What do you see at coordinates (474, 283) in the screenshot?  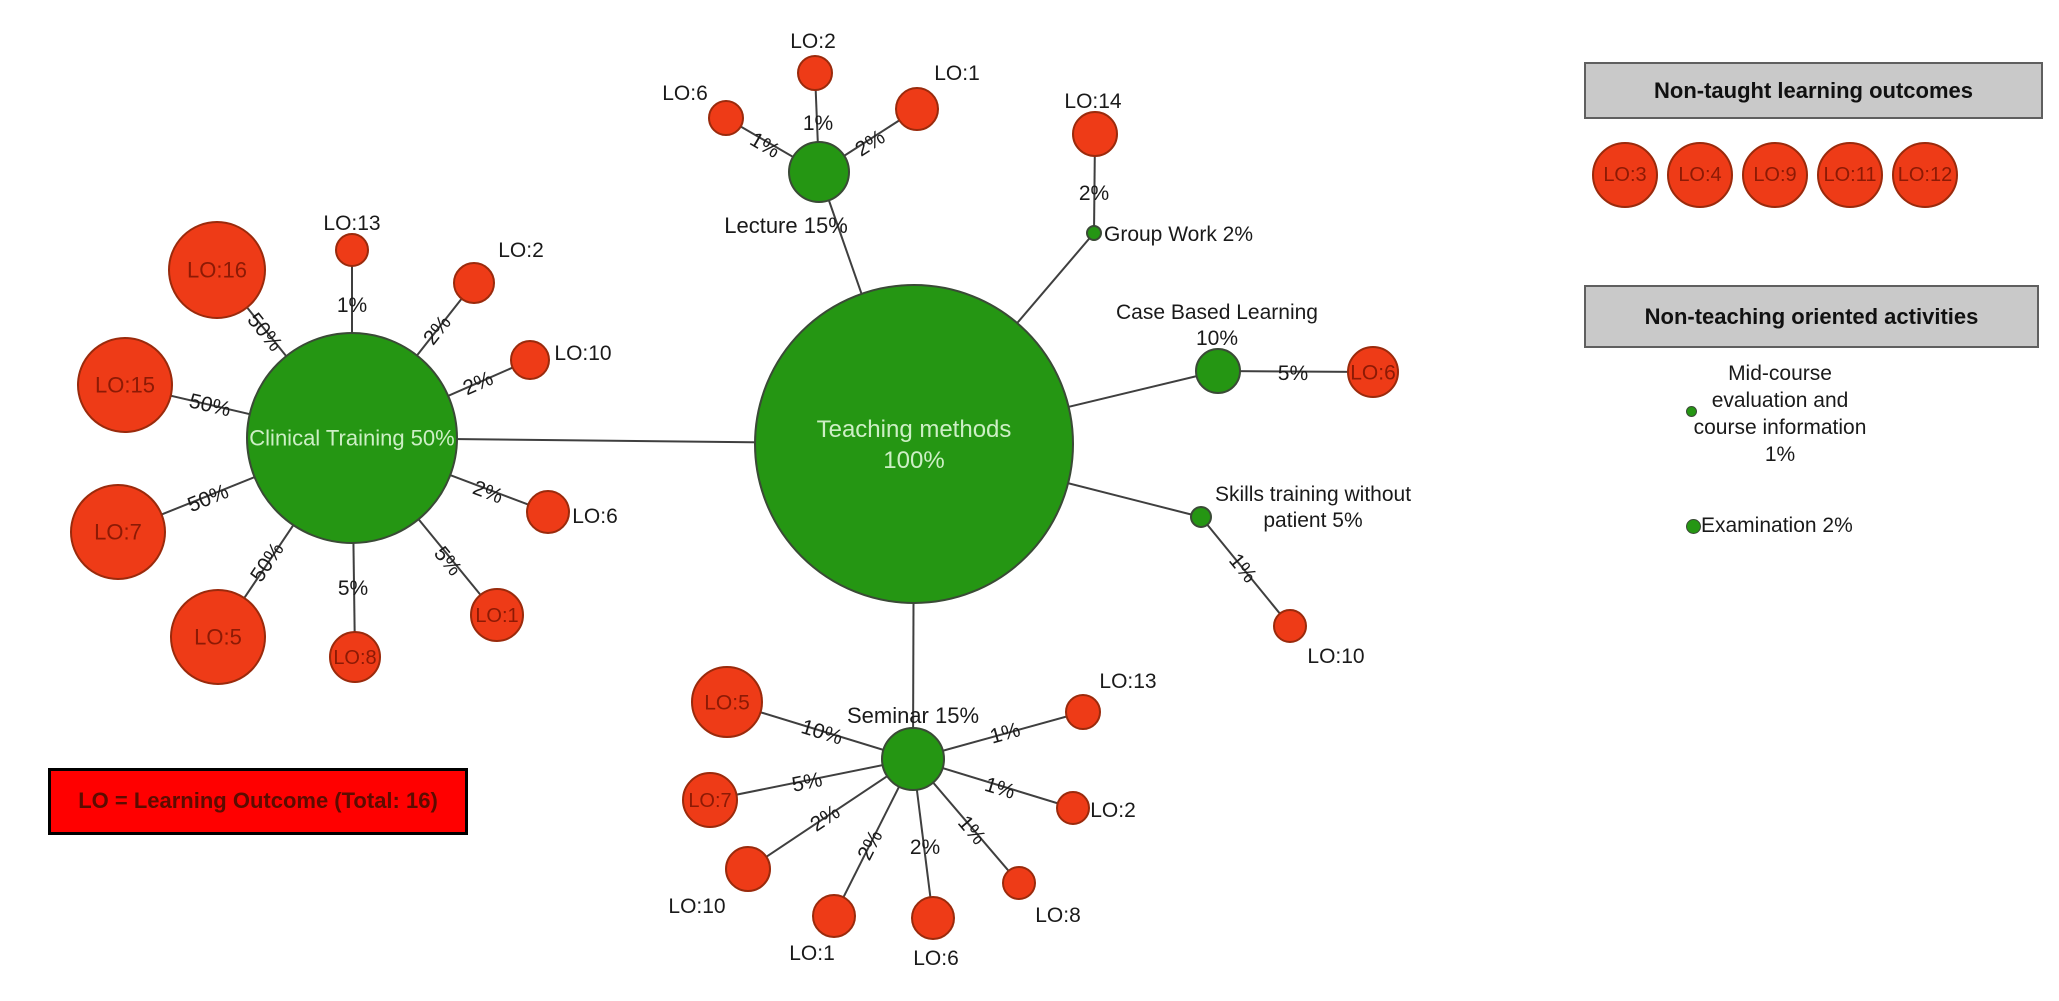 I see `node-c2c` at bounding box center [474, 283].